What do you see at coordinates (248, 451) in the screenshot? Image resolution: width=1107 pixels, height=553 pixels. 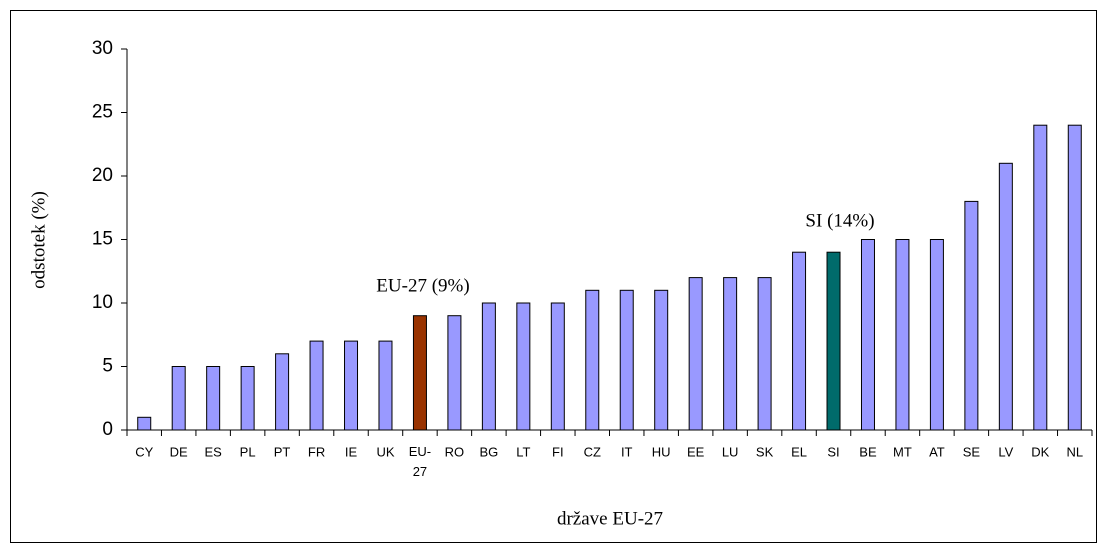 I see `x-tick-label: PL` at bounding box center [248, 451].